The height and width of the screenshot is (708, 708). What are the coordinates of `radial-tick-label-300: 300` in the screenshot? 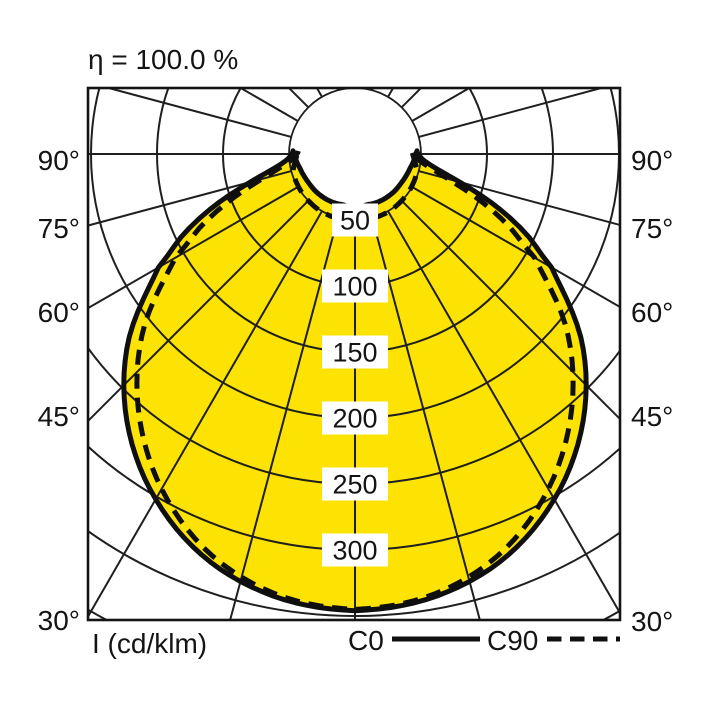 It's located at (354, 551).